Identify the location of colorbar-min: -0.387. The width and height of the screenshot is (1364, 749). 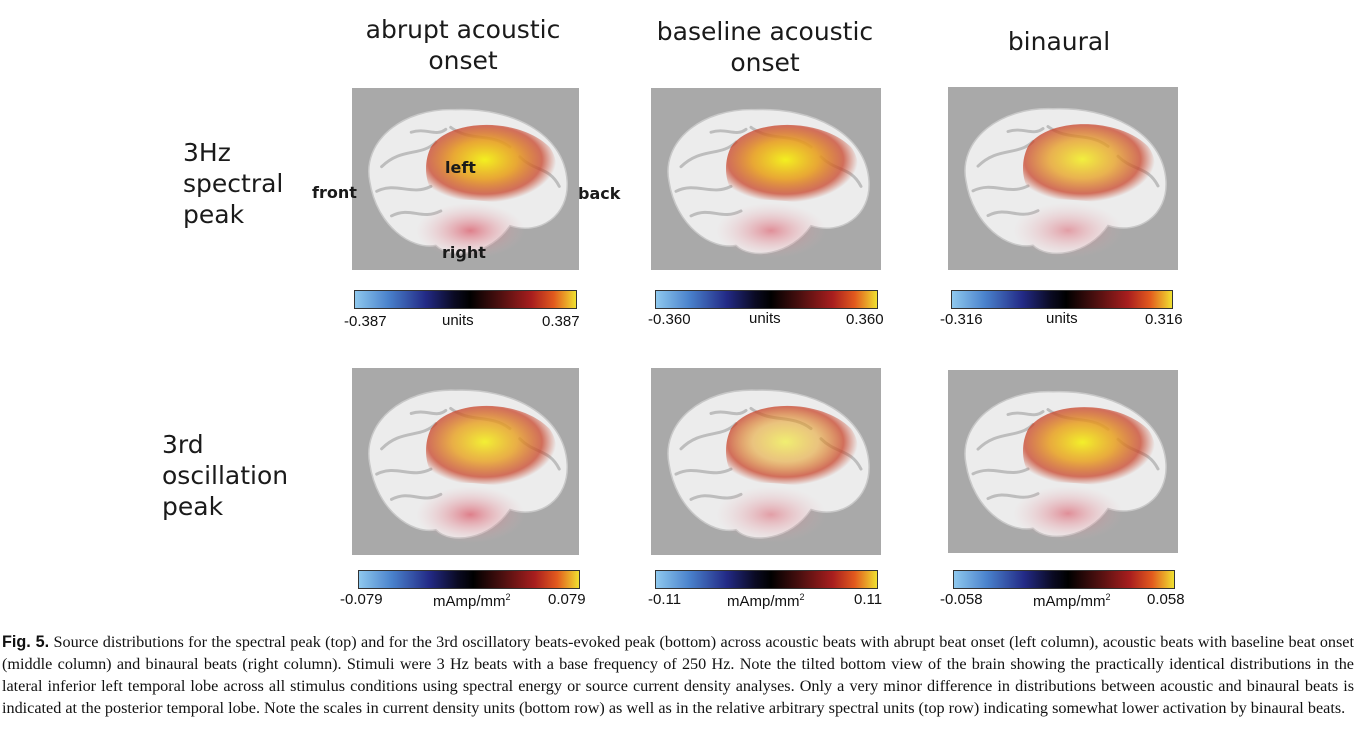
(365, 321).